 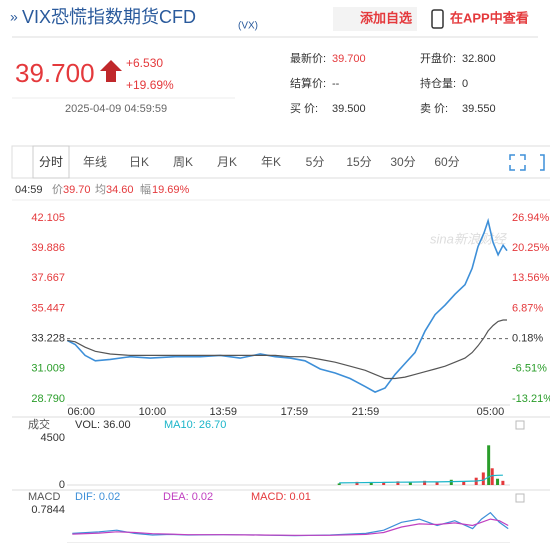 I want to click on change-pct: +19.69%, so click(x=150, y=85).